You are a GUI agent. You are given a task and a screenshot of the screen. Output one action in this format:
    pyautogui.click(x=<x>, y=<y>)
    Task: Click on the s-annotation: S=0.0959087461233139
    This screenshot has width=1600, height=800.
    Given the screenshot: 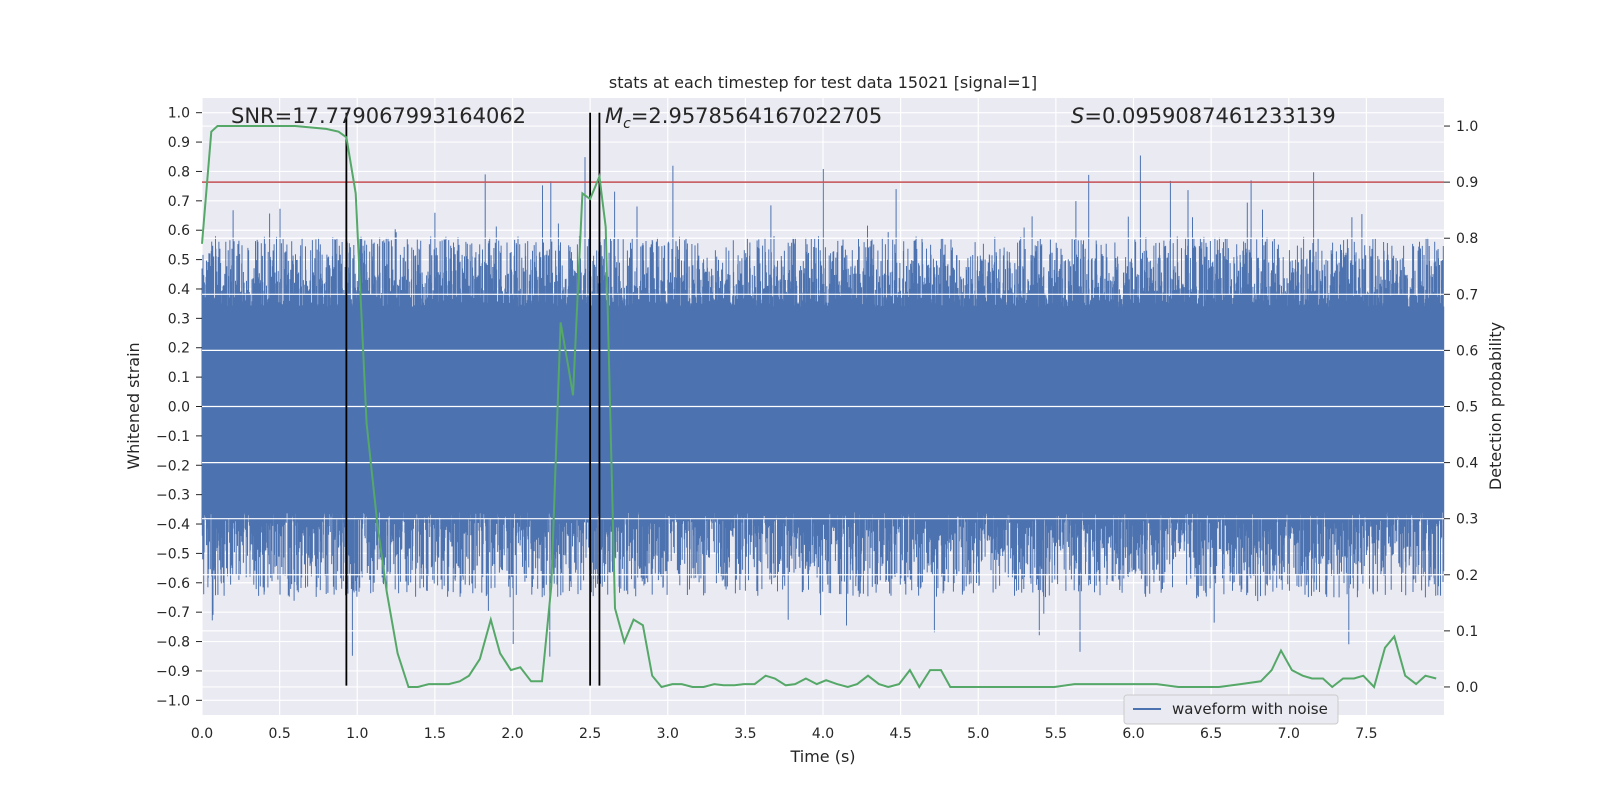 What is the action you would take?
    pyautogui.click(x=1203, y=116)
    